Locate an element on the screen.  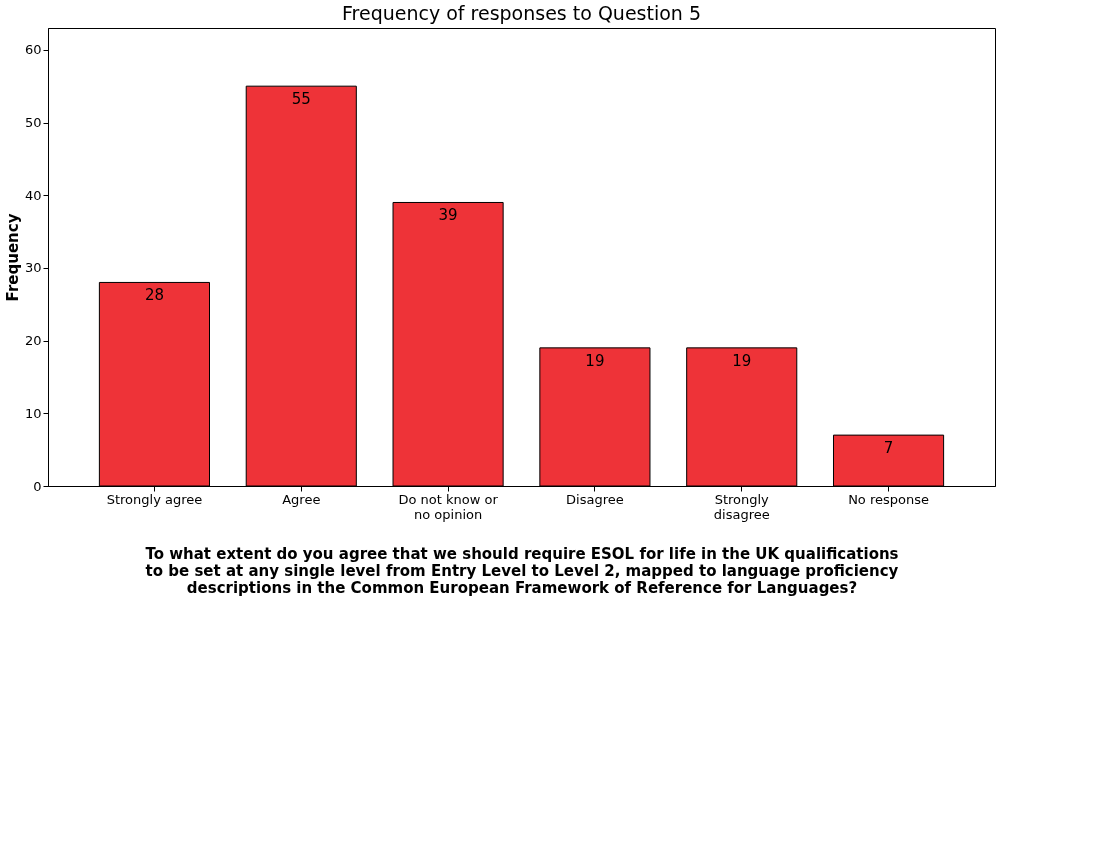
x-tick-label: Strongly disagree is located at coordinates (741, 506).